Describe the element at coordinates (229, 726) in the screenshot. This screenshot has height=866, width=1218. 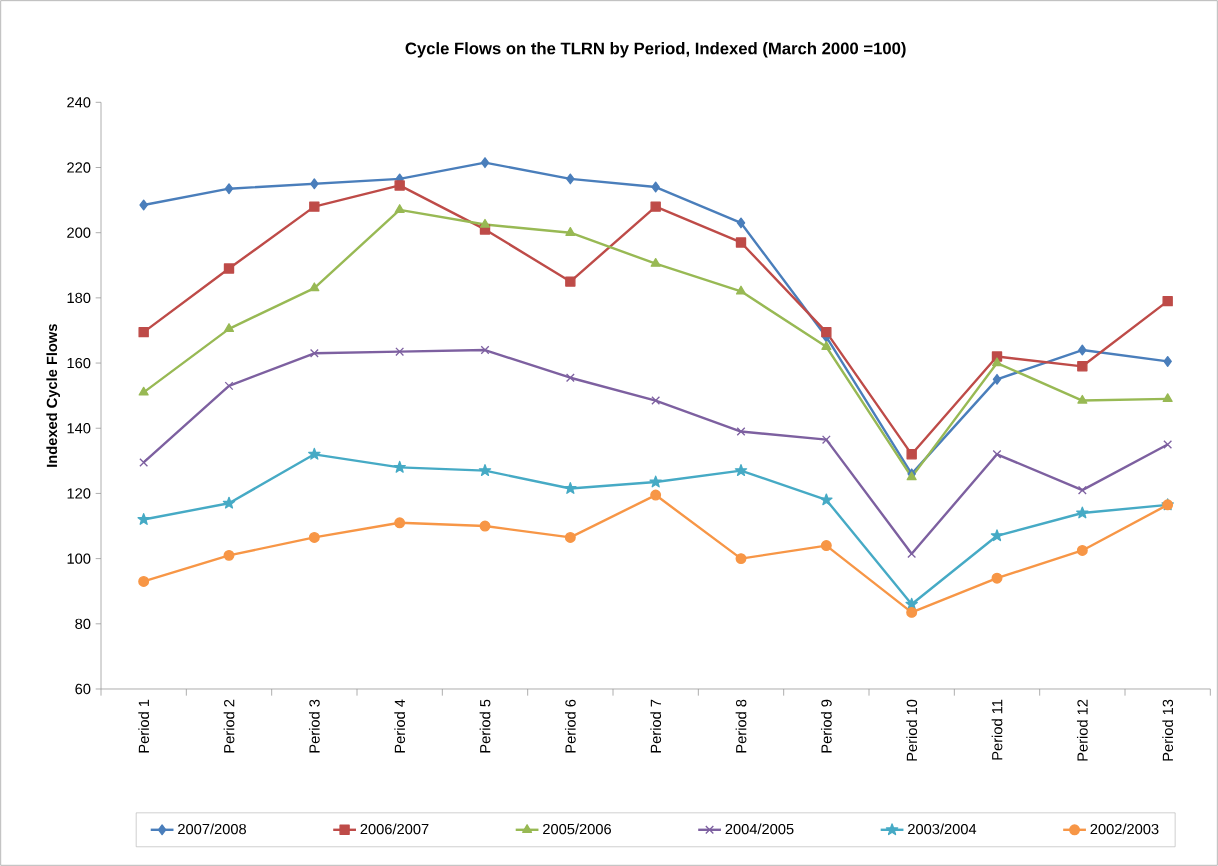
I see `x-tick-label: Period 2` at that location.